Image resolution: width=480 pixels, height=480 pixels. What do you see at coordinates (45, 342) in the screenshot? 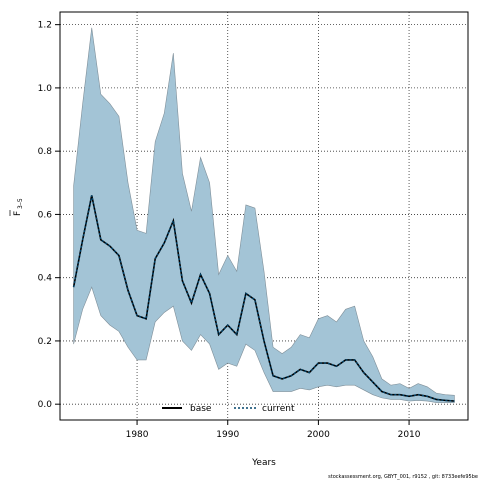
I see `y-tick-label: 0.2` at bounding box center [45, 342].